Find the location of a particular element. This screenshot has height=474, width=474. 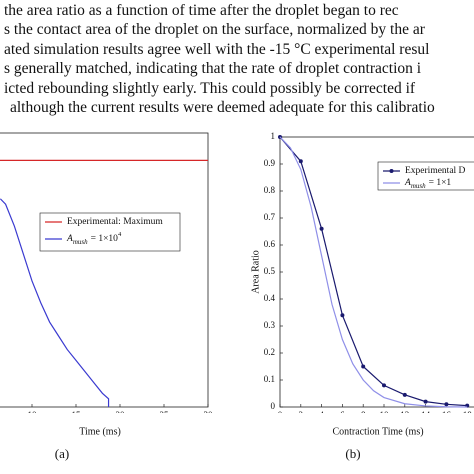

caption: (b) is located at coordinates (352, 453).